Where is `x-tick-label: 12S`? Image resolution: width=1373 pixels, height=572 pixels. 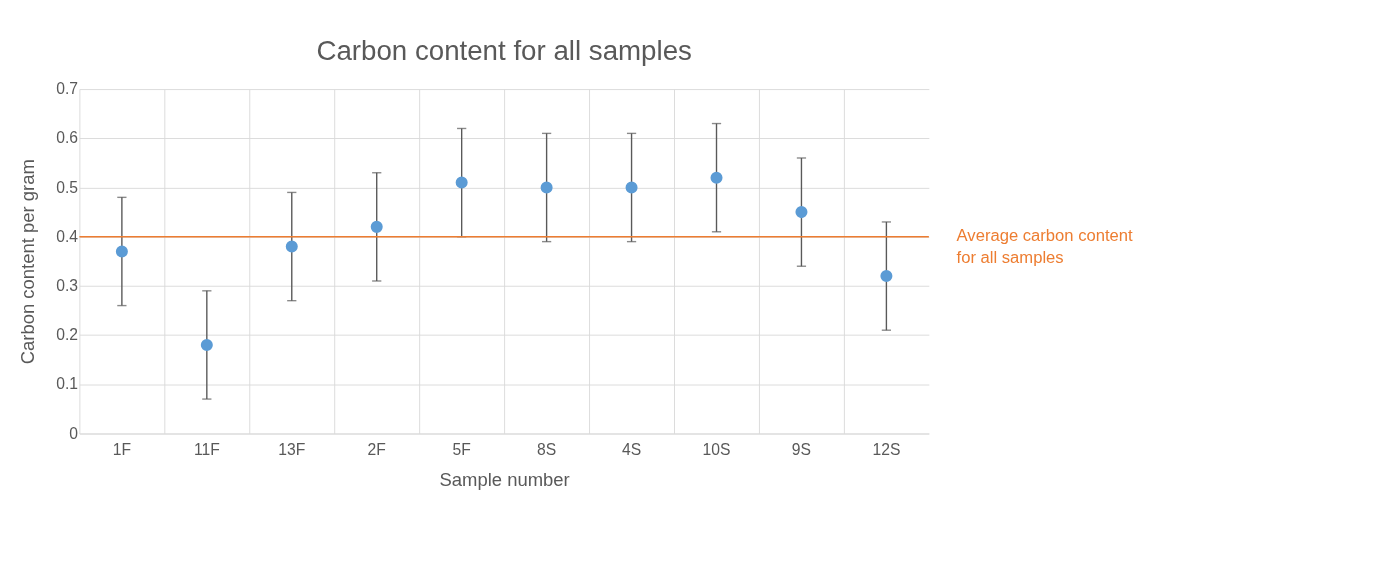
x-tick-label: 12S is located at coordinates (886, 450).